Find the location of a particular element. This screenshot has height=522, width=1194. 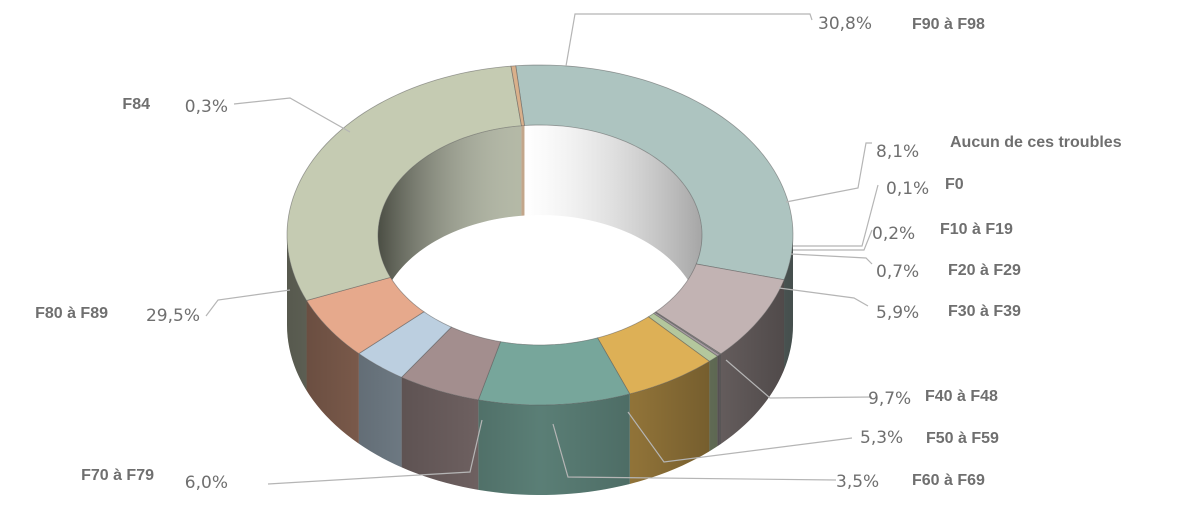

inner-wall-layer is located at coordinates (540, 225).